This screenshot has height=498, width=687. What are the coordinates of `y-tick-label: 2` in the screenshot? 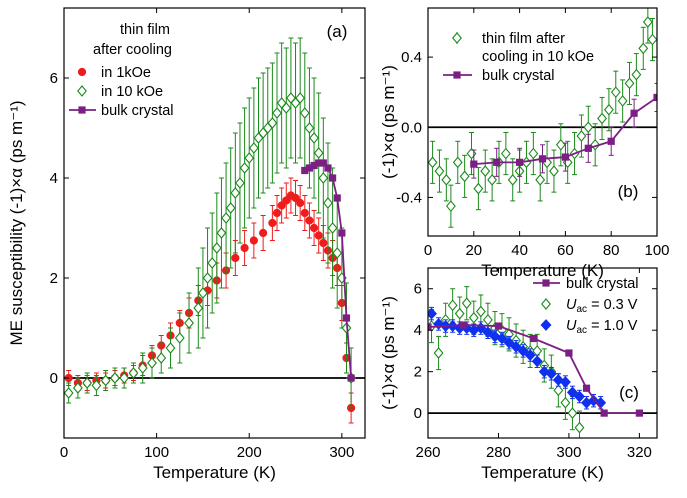 It's located at (54, 278).